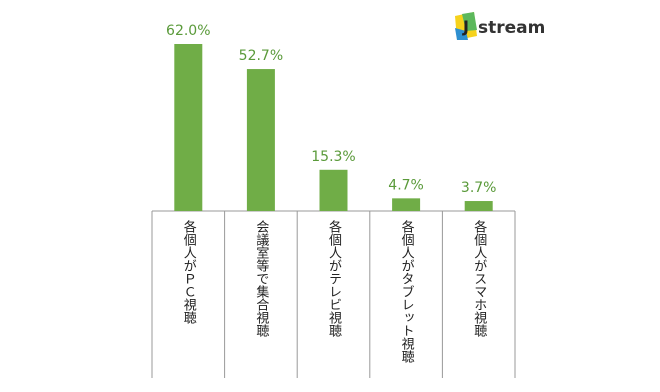 This screenshot has width=660, height=392. Describe the element at coordinates (333, 157) in the screenshot. I see `value-label: 15.3%` at that location.